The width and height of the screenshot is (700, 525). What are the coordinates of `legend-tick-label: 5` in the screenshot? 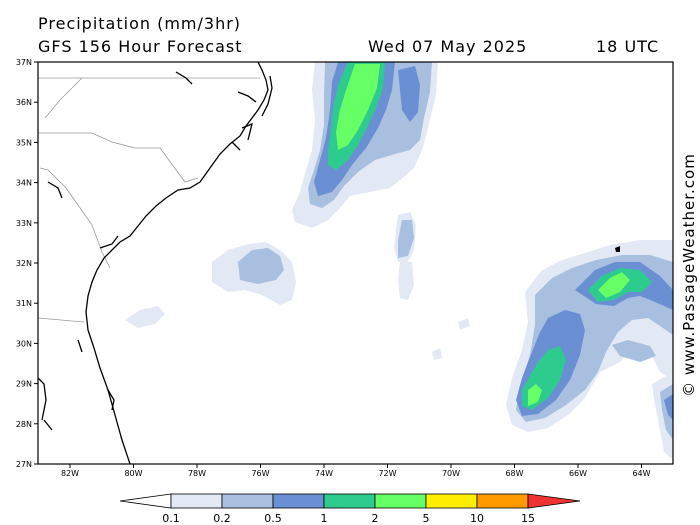 It's located at (426, 518).